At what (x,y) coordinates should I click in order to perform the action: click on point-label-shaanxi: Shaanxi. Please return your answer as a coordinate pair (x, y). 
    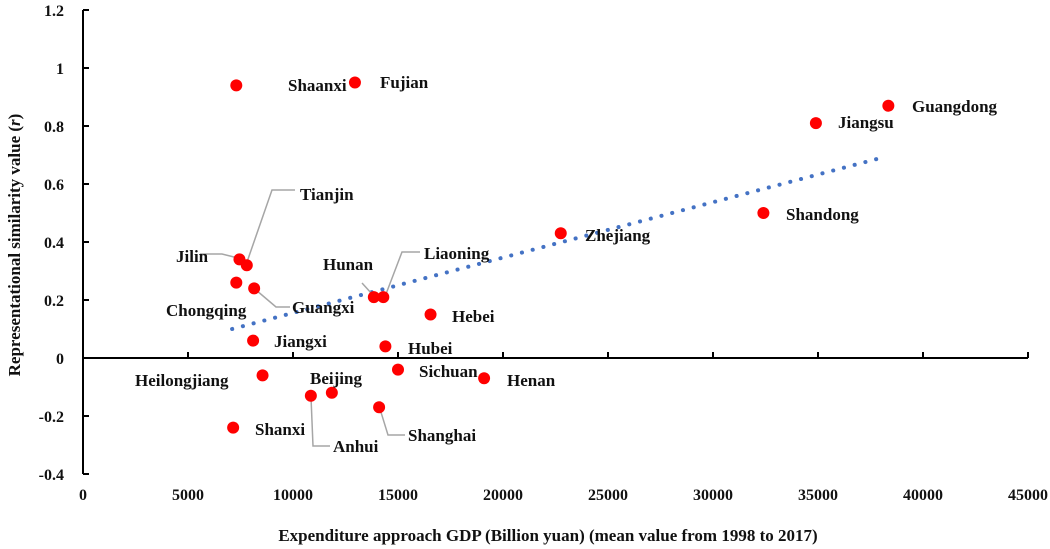
    Looking at the image, I should click on (317, 85).